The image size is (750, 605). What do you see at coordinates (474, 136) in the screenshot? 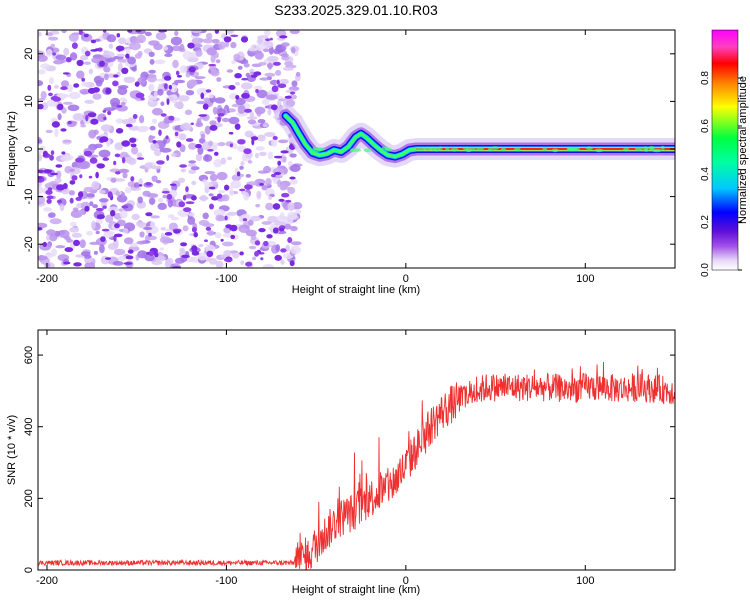
I see `signal-track` at bounding box center [474, 136].